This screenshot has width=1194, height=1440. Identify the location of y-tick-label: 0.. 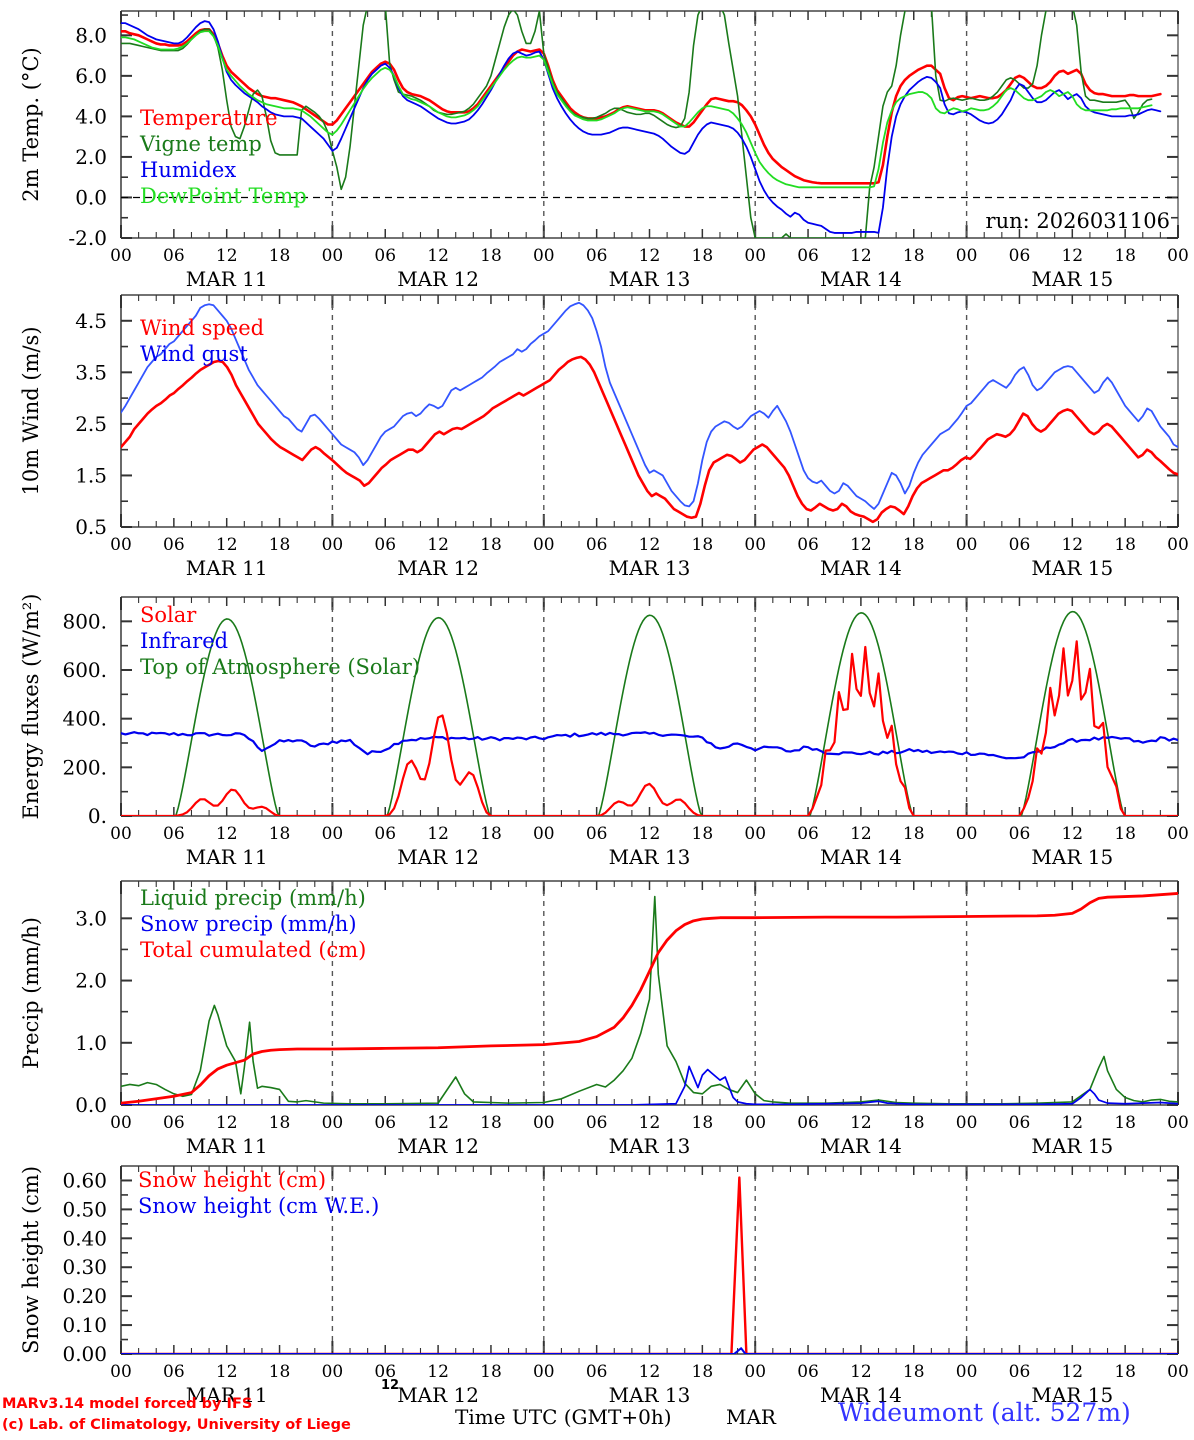
(97, 816).